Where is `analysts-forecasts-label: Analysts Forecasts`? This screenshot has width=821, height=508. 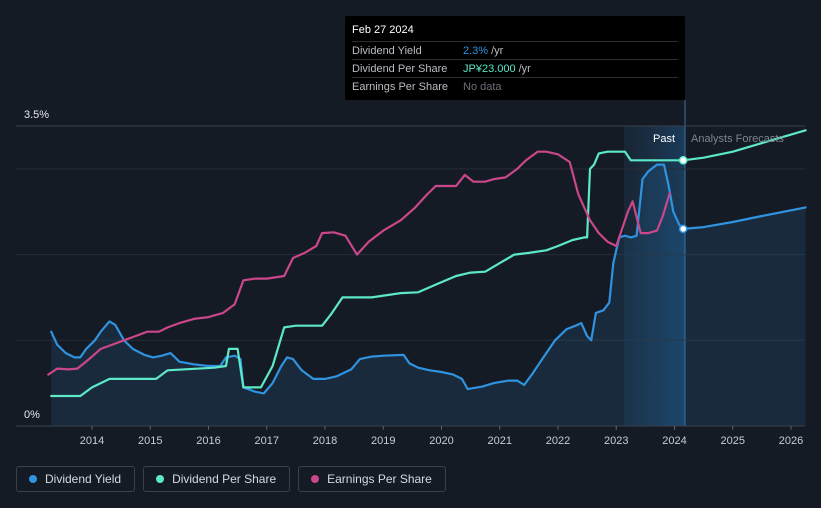 analysts-forecasts-label: Analysts Forecasts is located at coordinates (737, 139).